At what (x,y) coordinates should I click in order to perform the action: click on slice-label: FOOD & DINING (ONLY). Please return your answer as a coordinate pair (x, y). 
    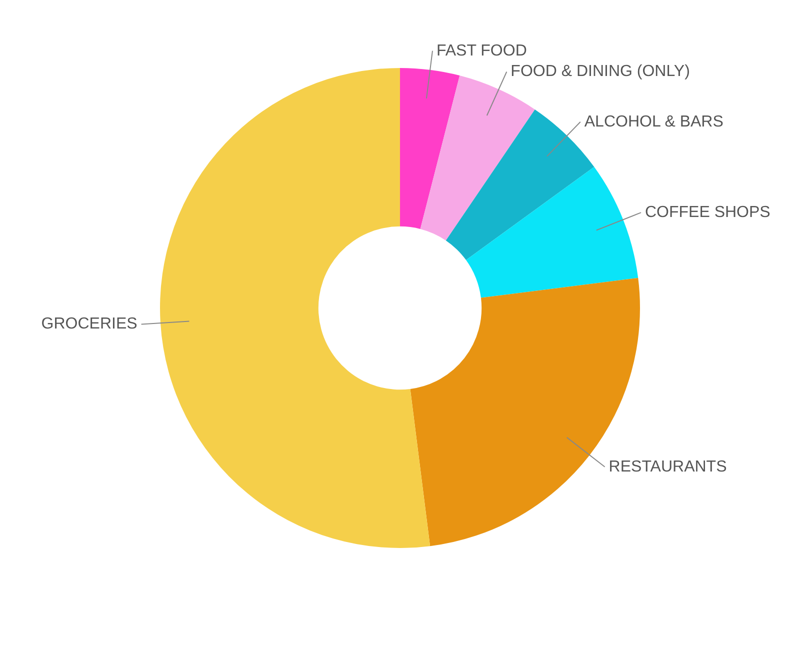
    Looking at the image, I should click on (600, 71).